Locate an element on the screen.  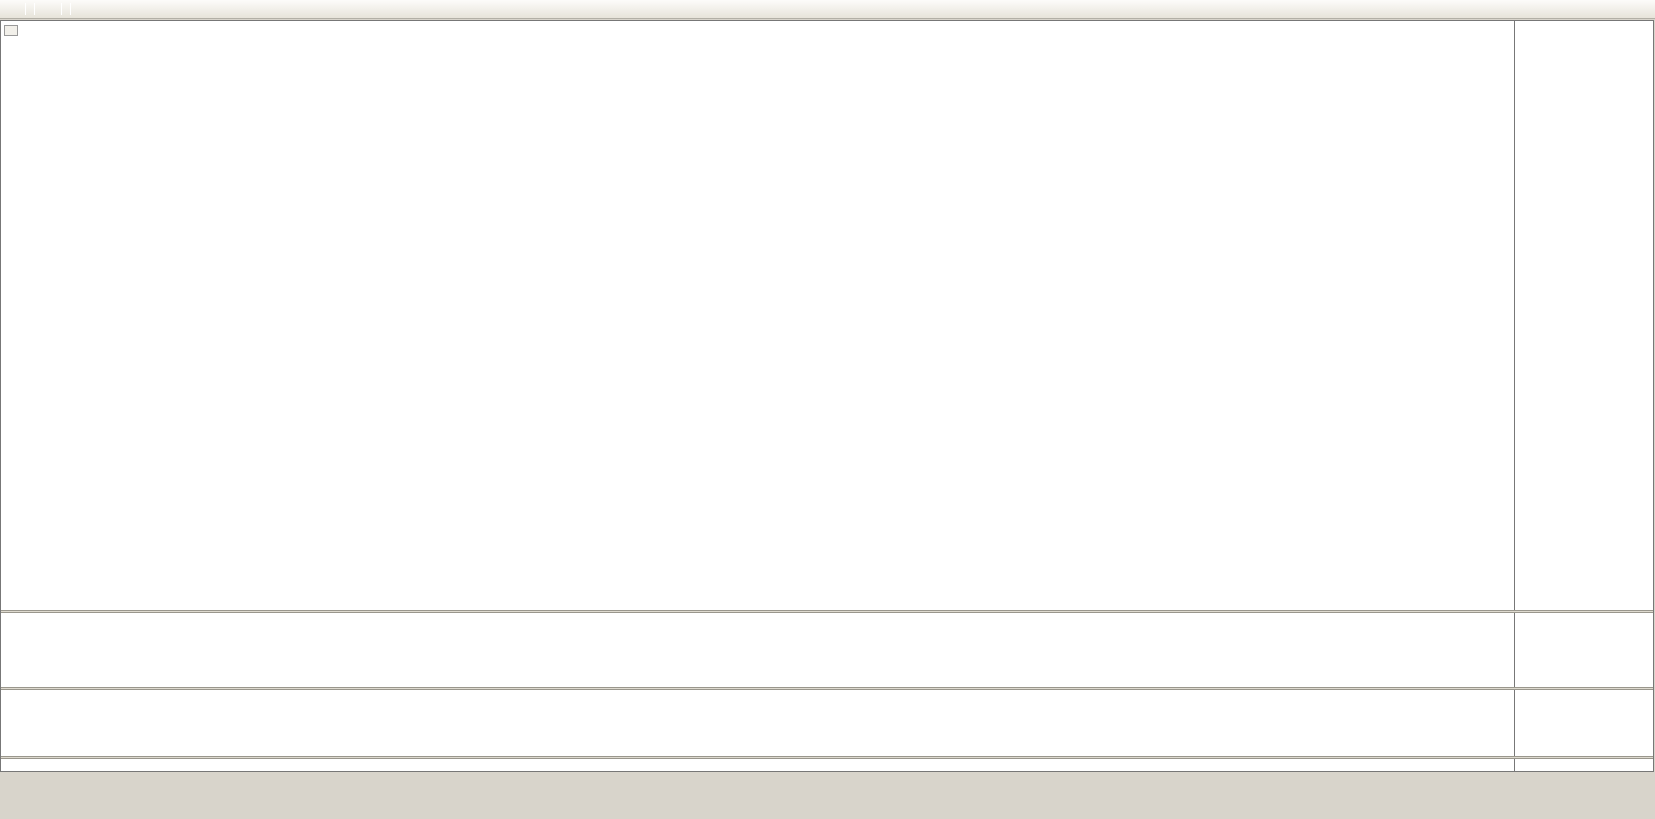
chart-menu-button is located at coordinates (11, 30).